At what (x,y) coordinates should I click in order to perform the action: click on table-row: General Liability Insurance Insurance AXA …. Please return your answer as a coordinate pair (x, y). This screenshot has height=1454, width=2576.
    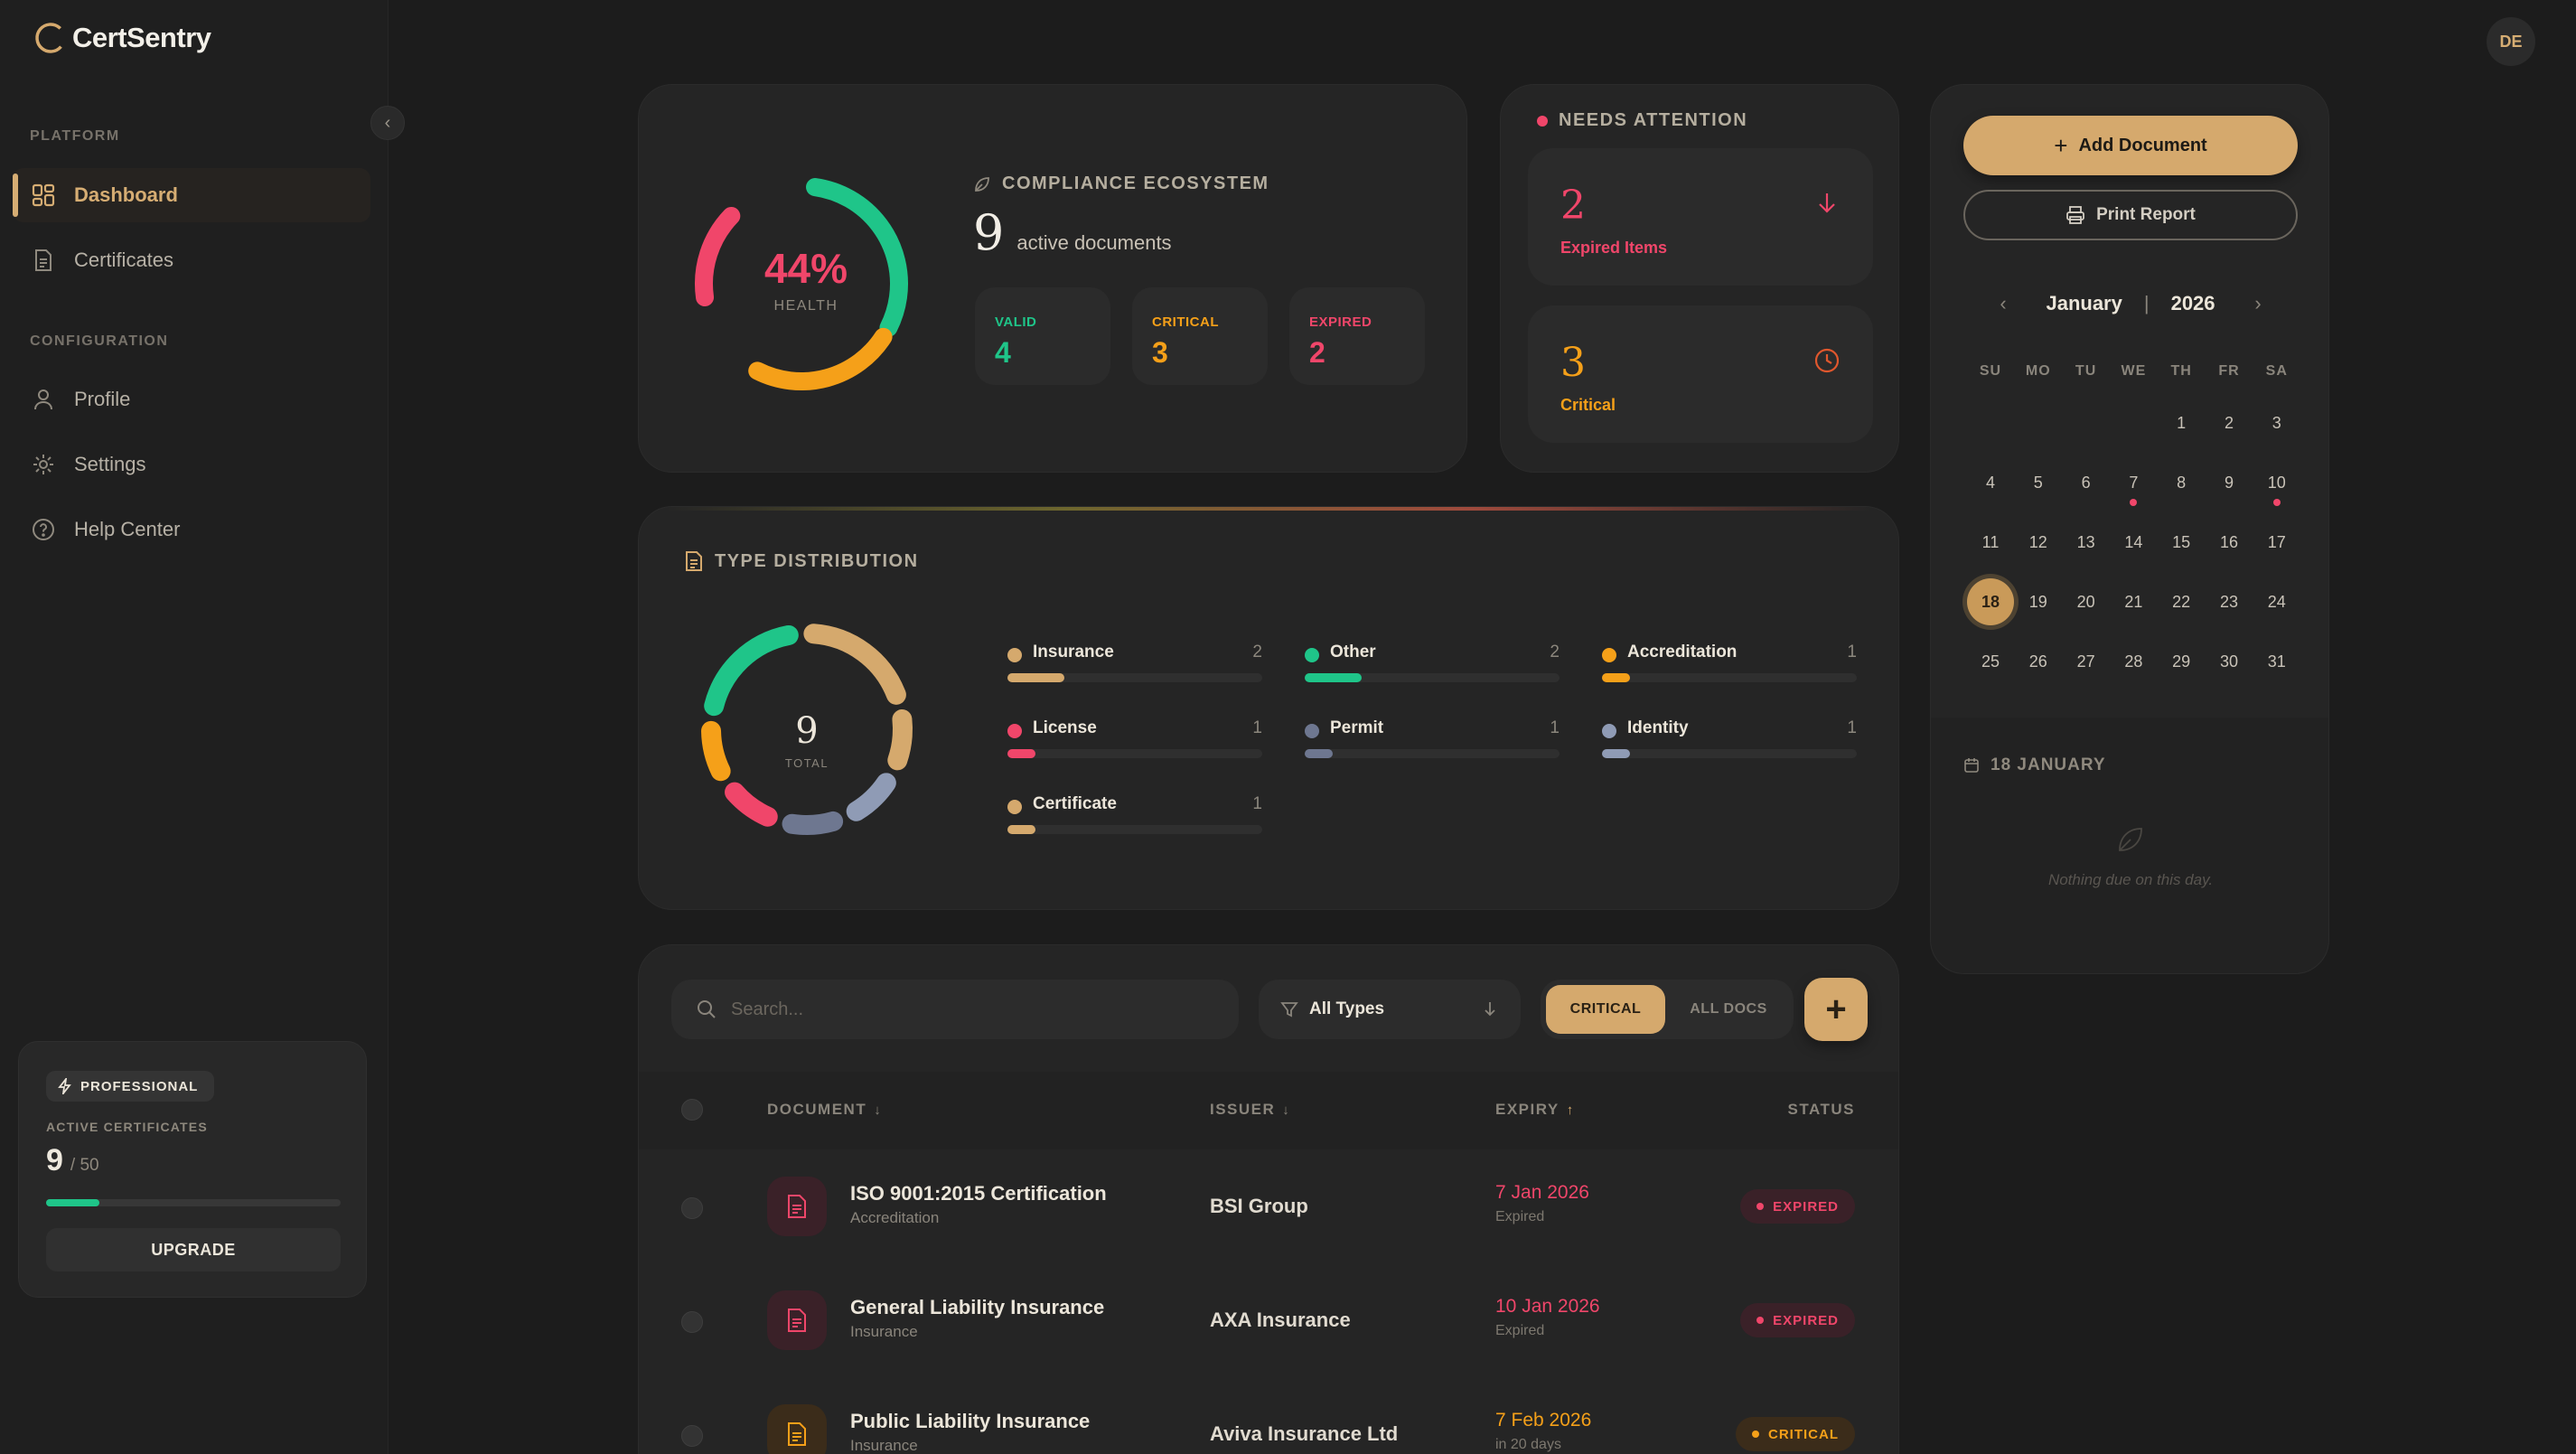
    Looking at the image, I should click on (1268, 1320).